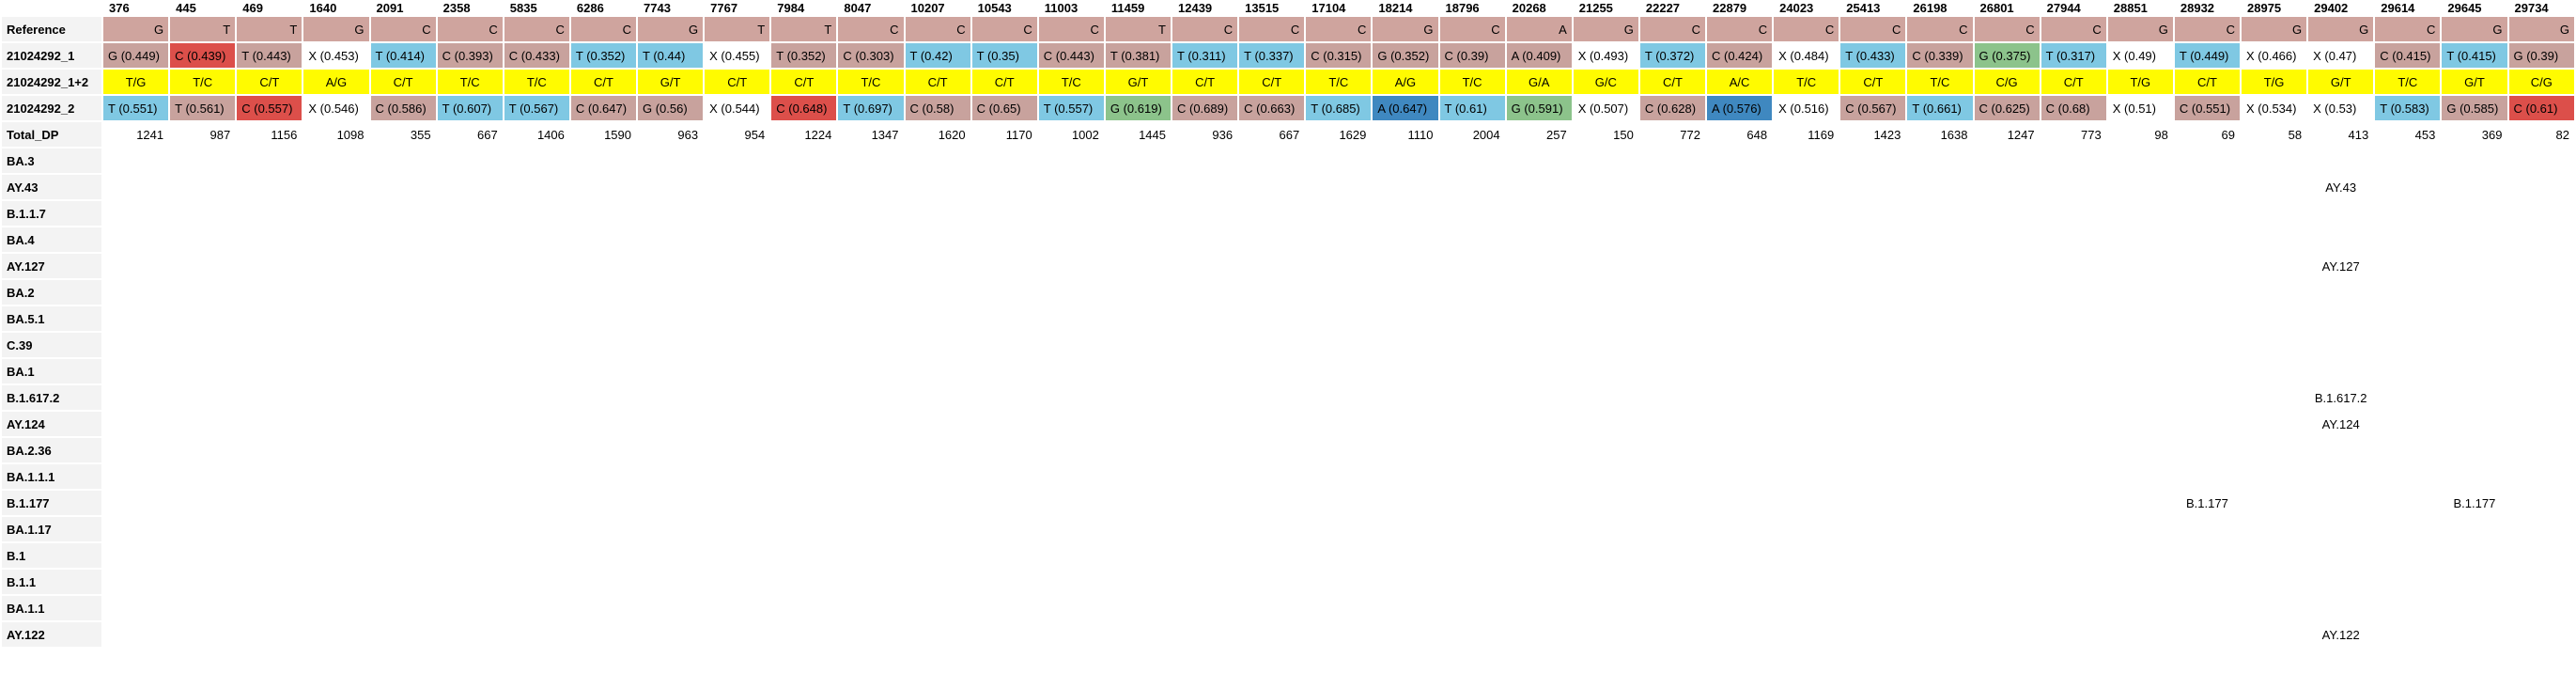 This screenshot has height=689, width=2576. What do you see at coordinates (336, 134) in the screenshot?
I see `total-dp-row-cell: 1098` at bounding box center [336, 134].